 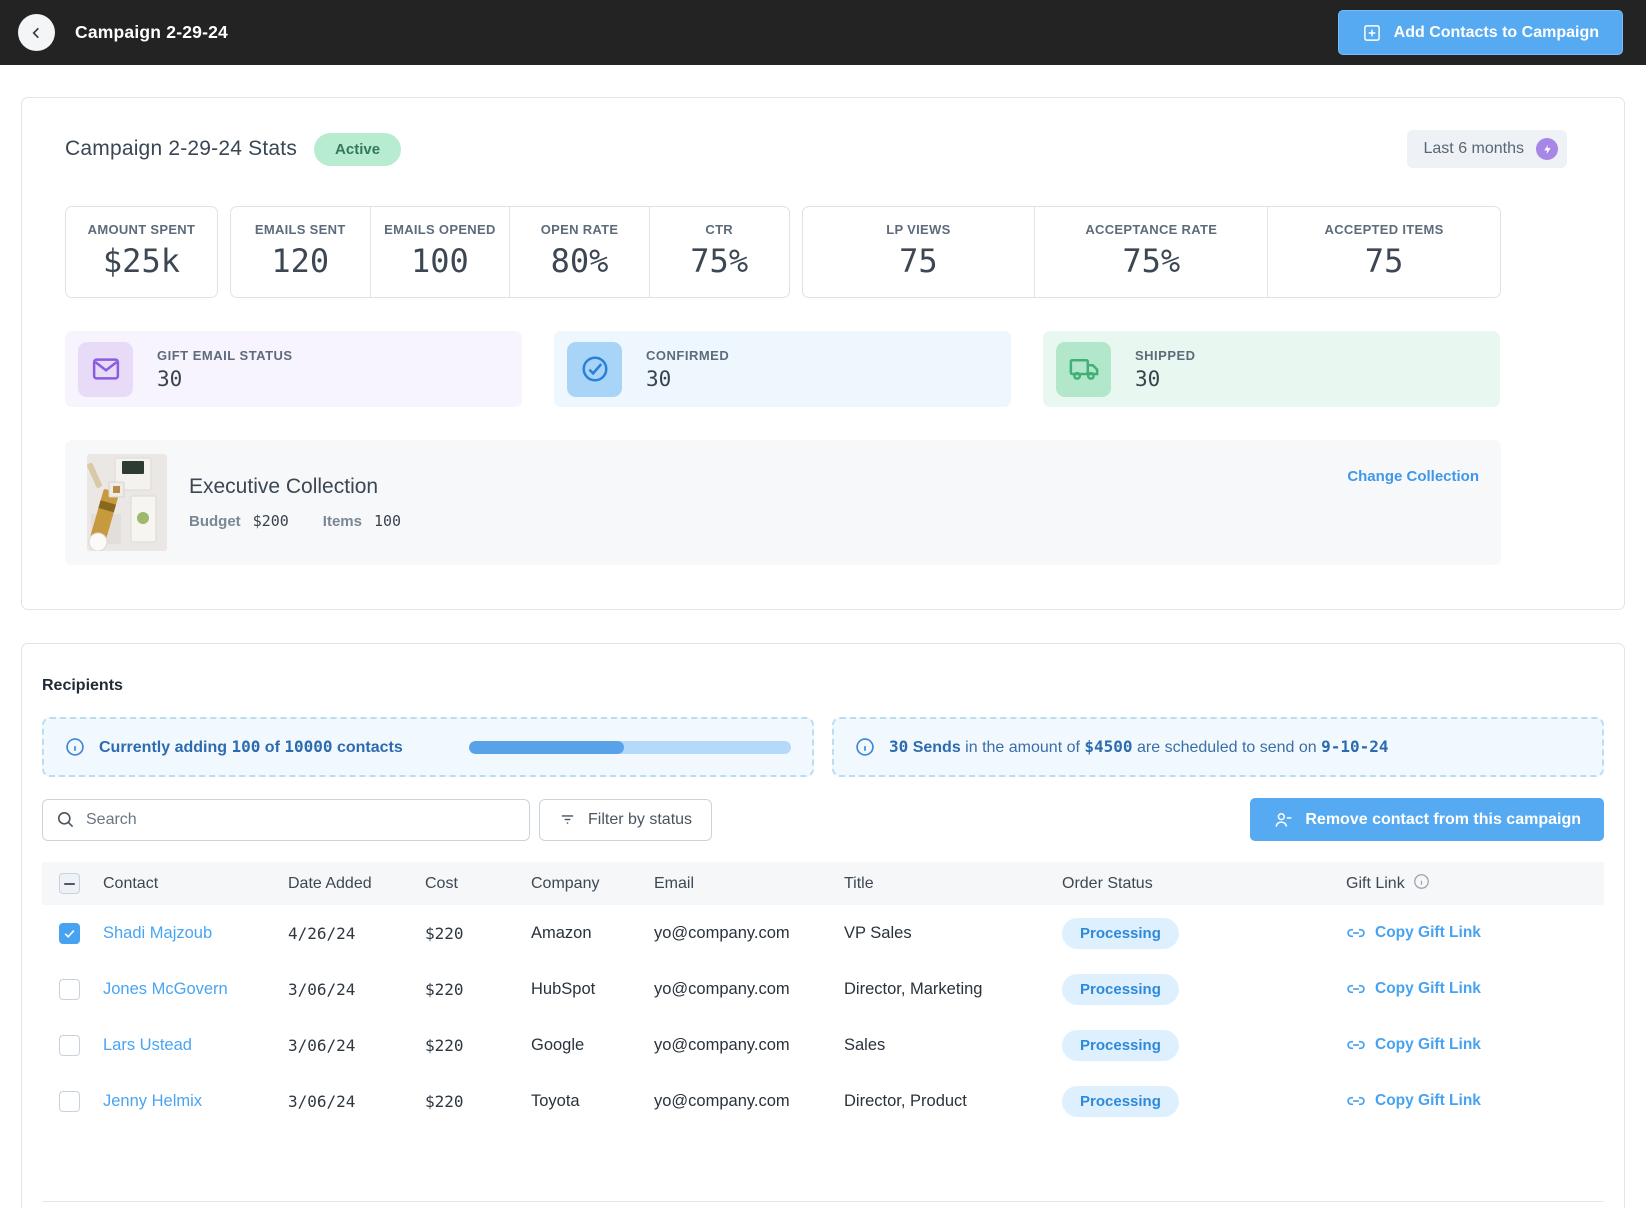 What do you see at coordinates (147, 1044) in the screenshot?
I see `contact-link: Lars Ustead` at bounding box center [147, 1044].